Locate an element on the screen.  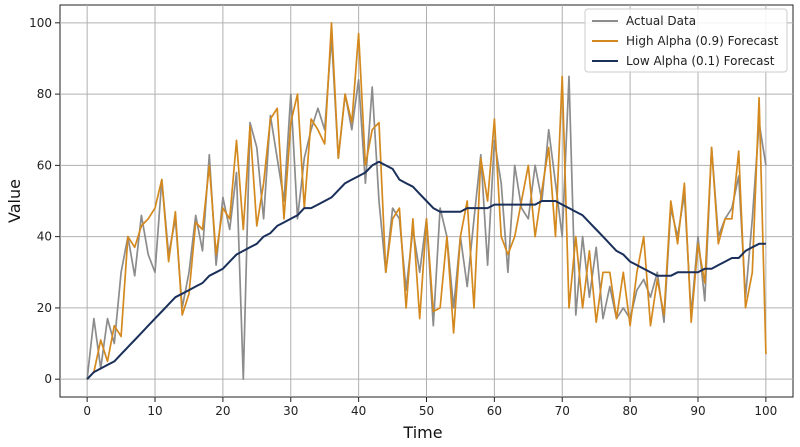
y-tick-label: 80 is located at coordinates (44, 94).